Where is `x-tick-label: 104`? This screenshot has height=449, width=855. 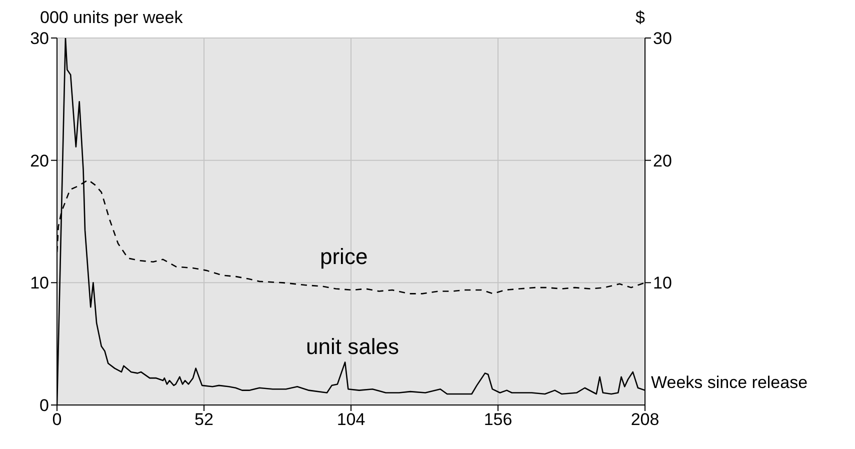
x-tick-label: 104 is located at coordinates (351, 420).